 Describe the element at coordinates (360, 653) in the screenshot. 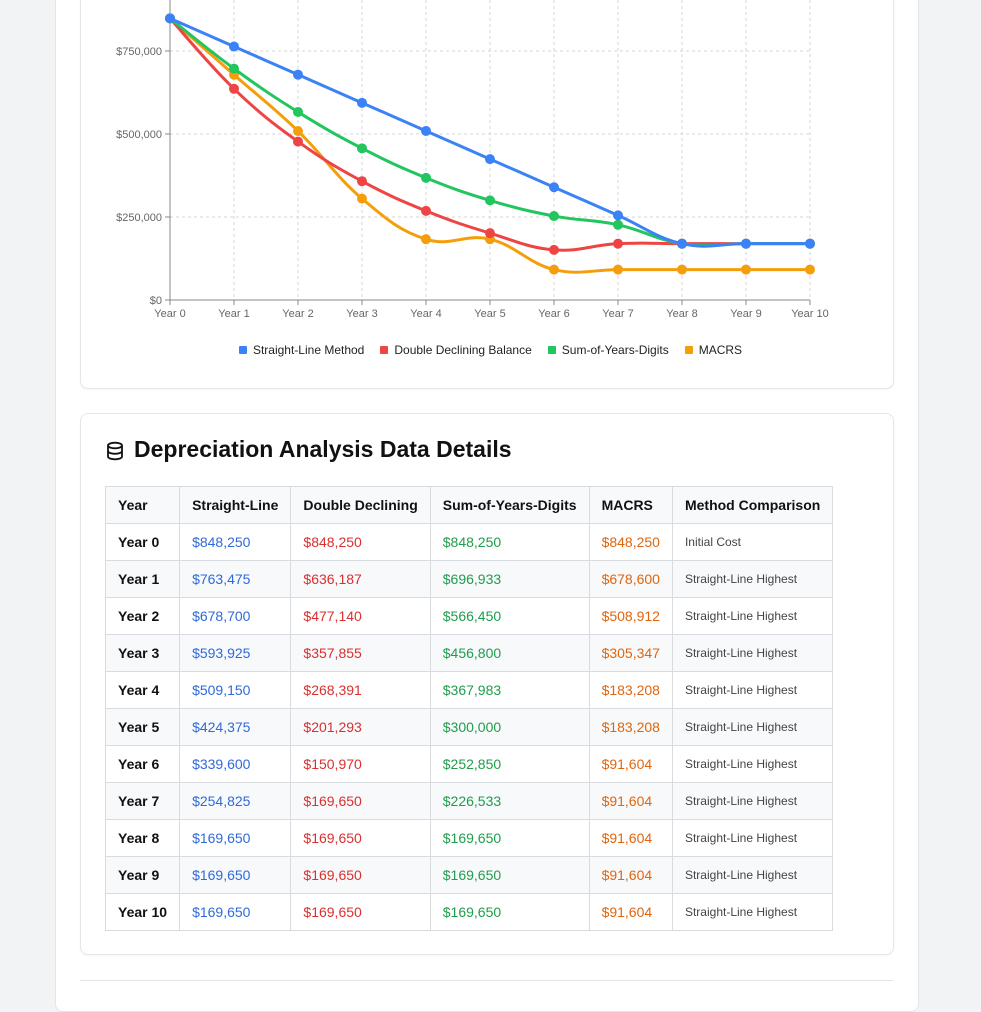

I see `double-declining-cell: $357,855` at that location.